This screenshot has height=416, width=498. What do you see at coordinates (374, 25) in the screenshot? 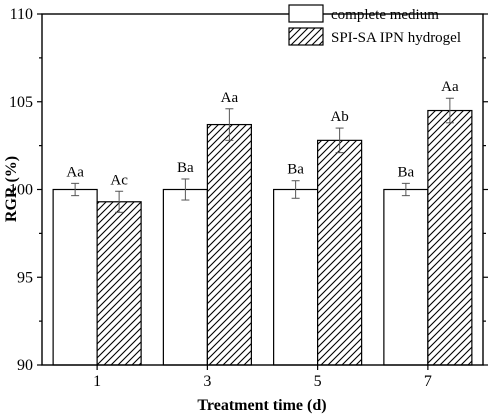
I see `legend: complete medium SPI-SA IPN hydrogel` at bounding box center [374, 25].